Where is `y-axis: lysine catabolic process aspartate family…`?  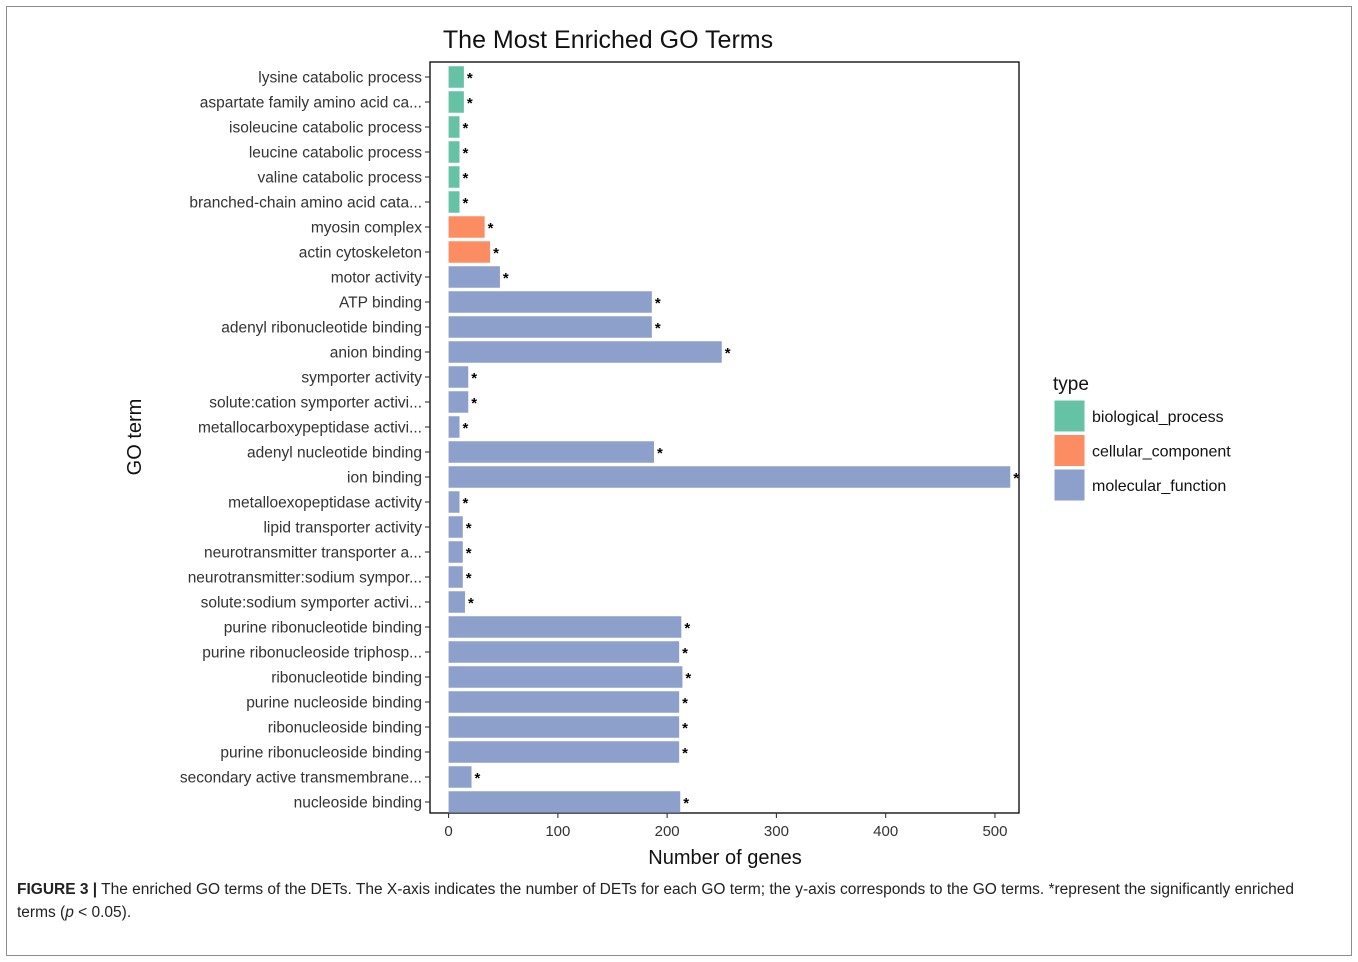 y-axis: lysine catabolic process aspartate family… is located at coordinates (305, 441).